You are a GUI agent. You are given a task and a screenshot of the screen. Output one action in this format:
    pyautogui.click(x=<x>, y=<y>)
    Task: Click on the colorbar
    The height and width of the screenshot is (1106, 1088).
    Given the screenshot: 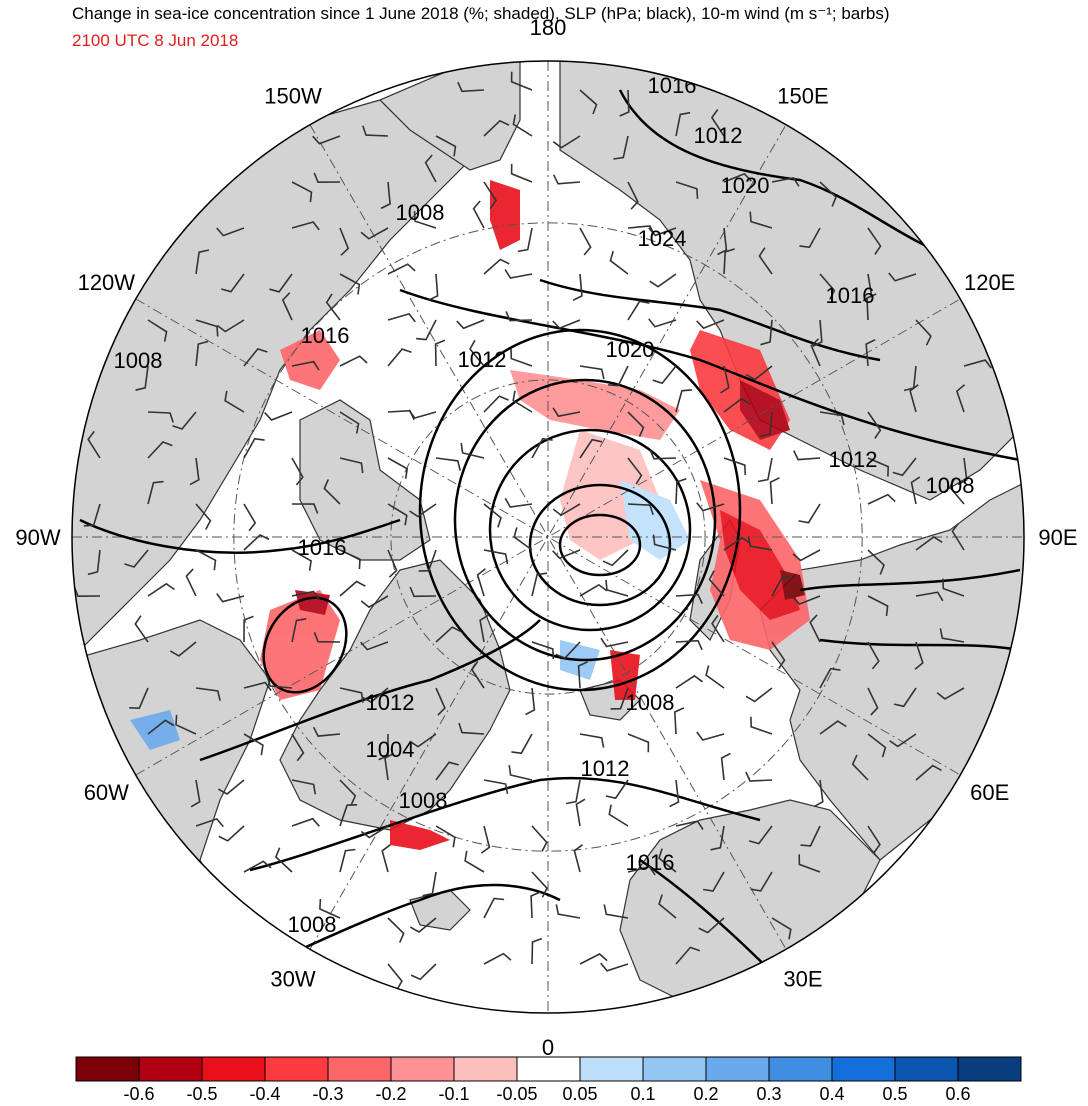 What is the action you would take?
    pyautogui.click(x=548, y=1069)
    